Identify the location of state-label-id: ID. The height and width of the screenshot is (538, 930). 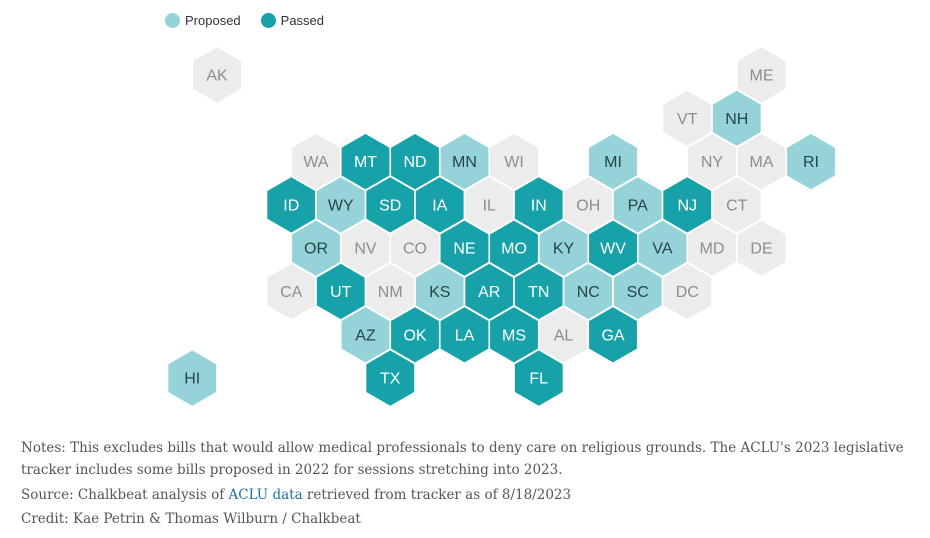
(291, 205).